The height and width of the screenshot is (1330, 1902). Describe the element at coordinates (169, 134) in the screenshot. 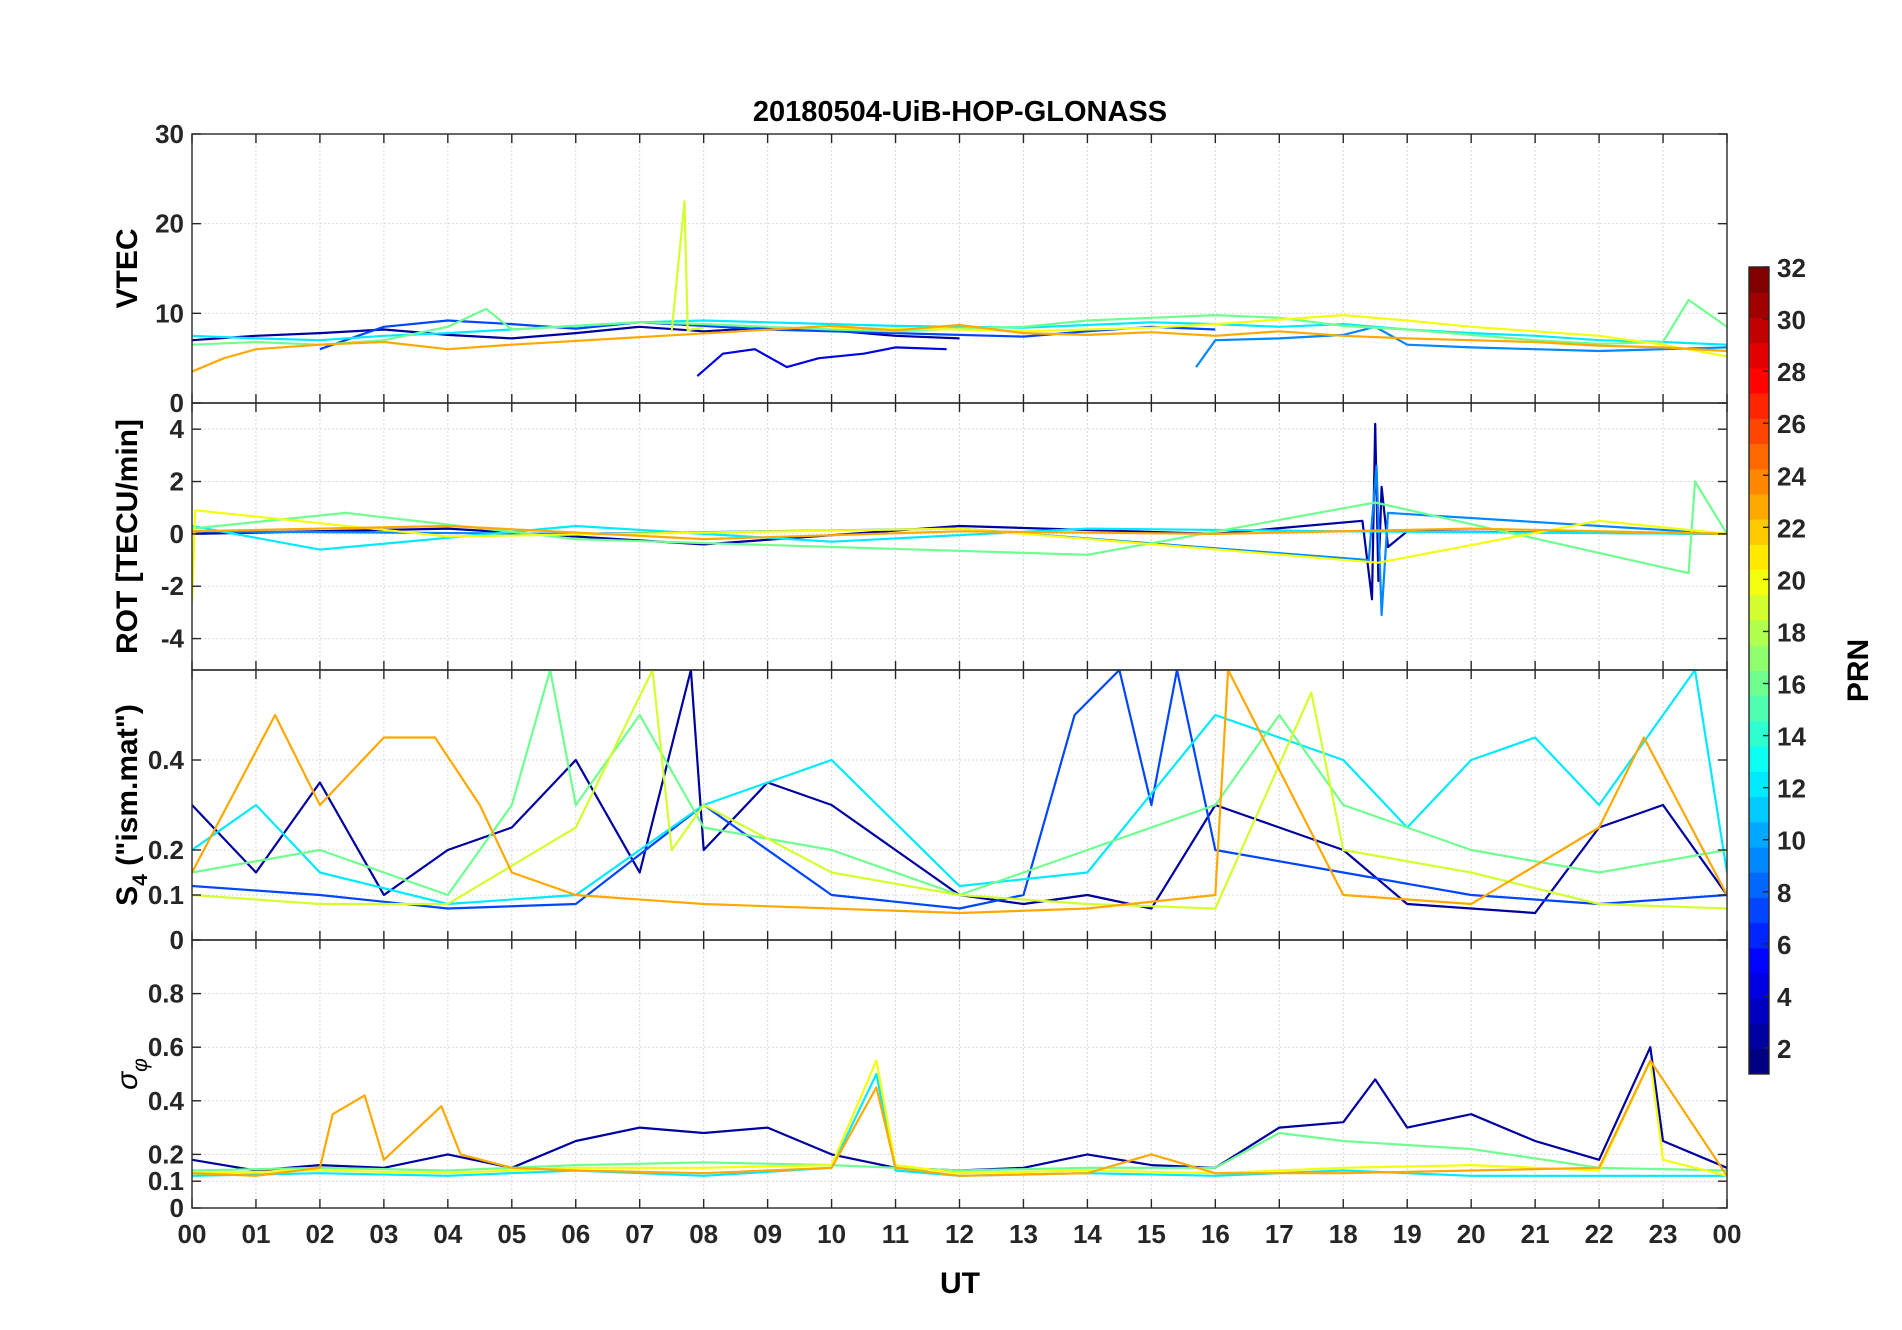

I see `y-tick-label: 30` at that location.